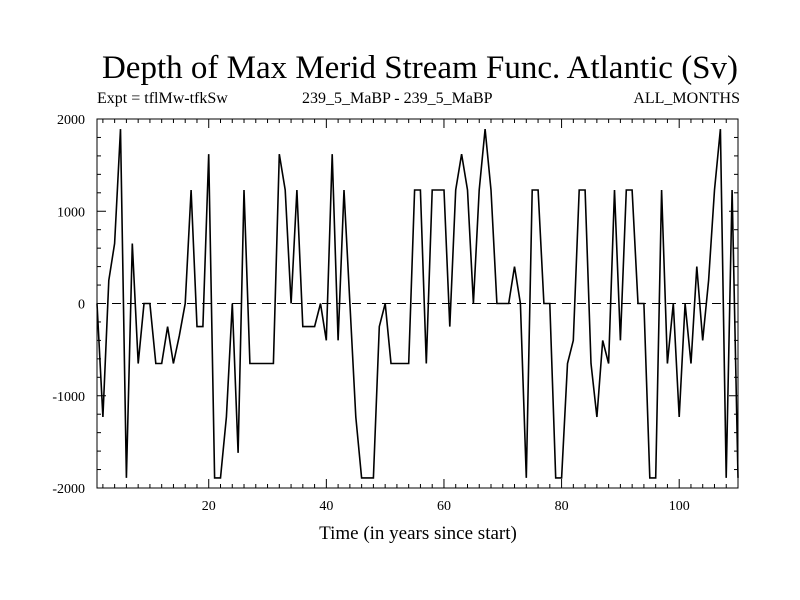  What do you see at coordinates (71, 212) in the screenshot?
I see `y-tick-label: 1000` at bounding box center [71, 212].